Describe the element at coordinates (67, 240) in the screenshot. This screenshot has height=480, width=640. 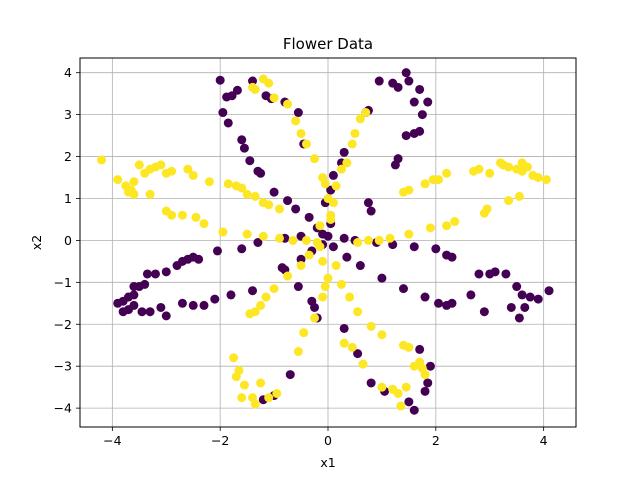
I see `y-axis-ticks: −4 −3 −2 −1 0 1 2 3 4` at that location.